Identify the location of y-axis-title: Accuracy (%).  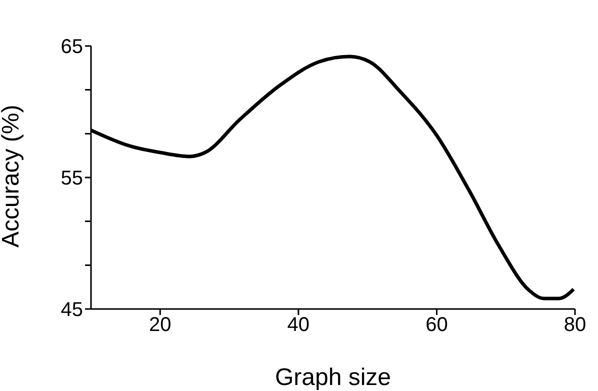
(12, 176).